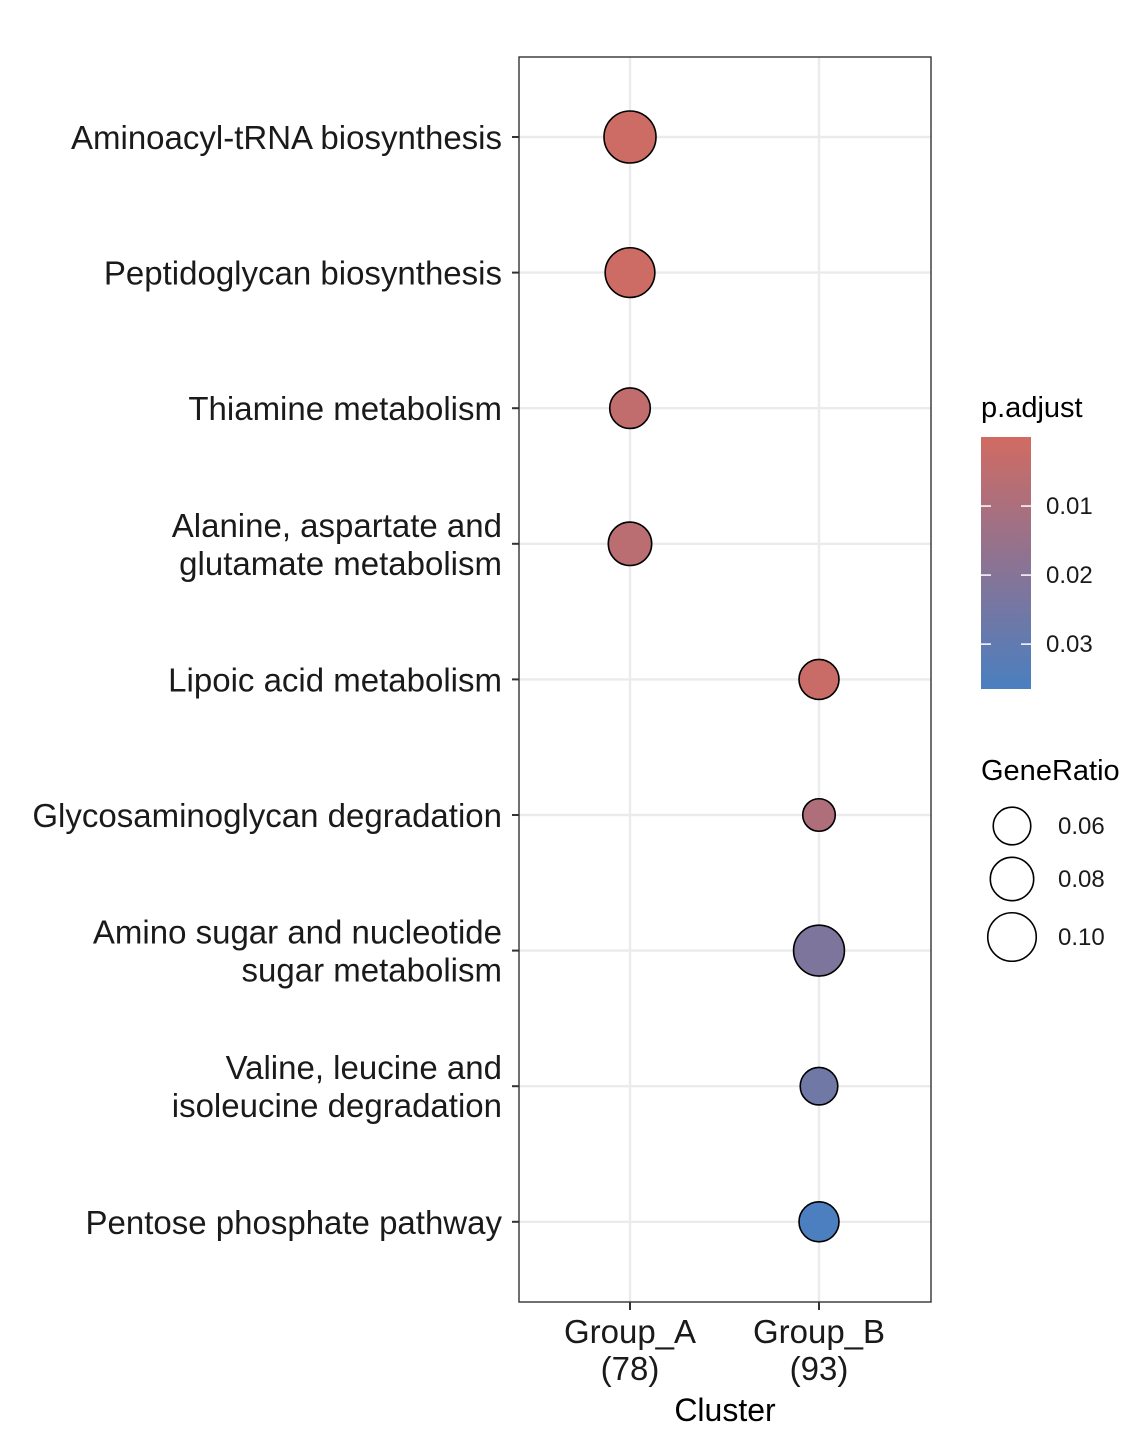  Describe the element at coordinates (364, 1067) in the screenshot. I see `y-tick-label: Valine, leucine and` at that location.